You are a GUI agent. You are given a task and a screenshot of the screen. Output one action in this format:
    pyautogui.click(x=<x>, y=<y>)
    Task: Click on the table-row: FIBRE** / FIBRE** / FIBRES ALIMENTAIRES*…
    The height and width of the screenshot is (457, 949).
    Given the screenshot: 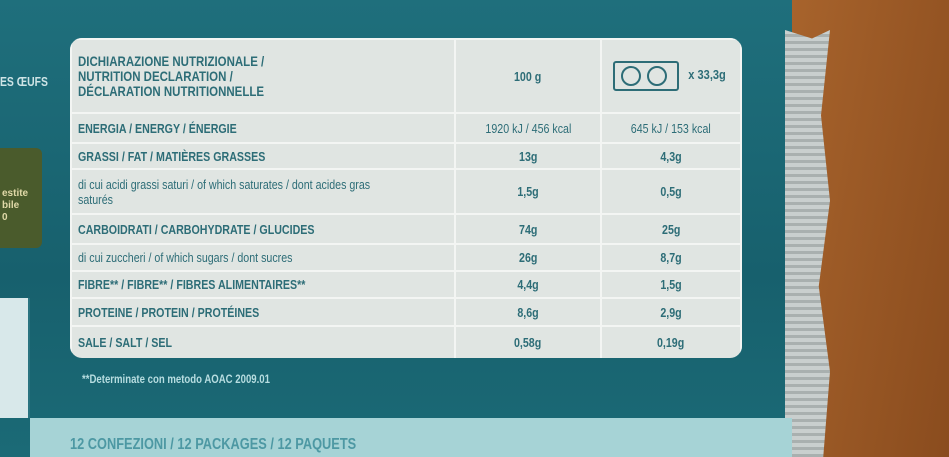 What is the action you would take?
    pyautogui.click(x=406, y=284)
    